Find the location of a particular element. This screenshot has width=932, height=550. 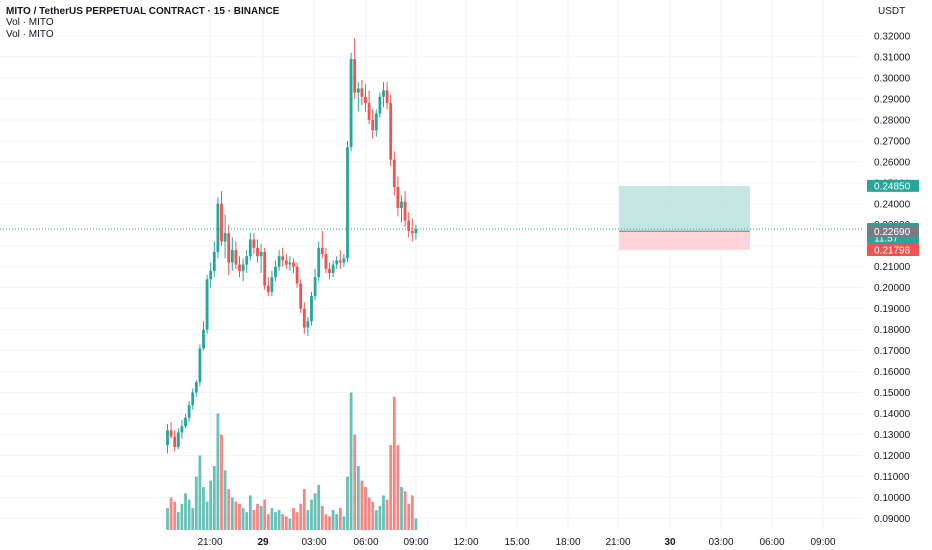

y-tick-label: 0.11000 is located at coordinates (892, 477).